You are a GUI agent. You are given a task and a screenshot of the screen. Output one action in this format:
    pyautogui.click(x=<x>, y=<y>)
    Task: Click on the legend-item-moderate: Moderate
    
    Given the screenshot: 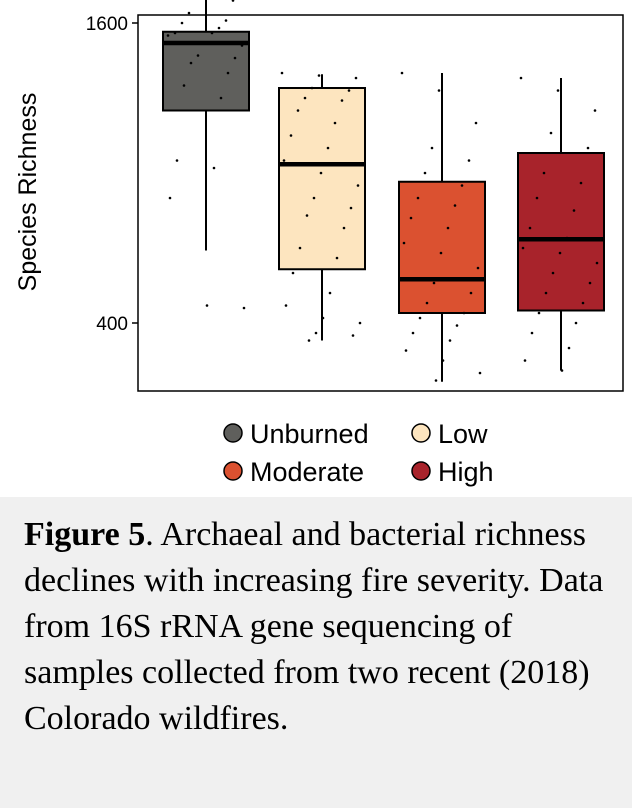 What is the action you would take?
    pyautogui.click(x=293, y=472)
    